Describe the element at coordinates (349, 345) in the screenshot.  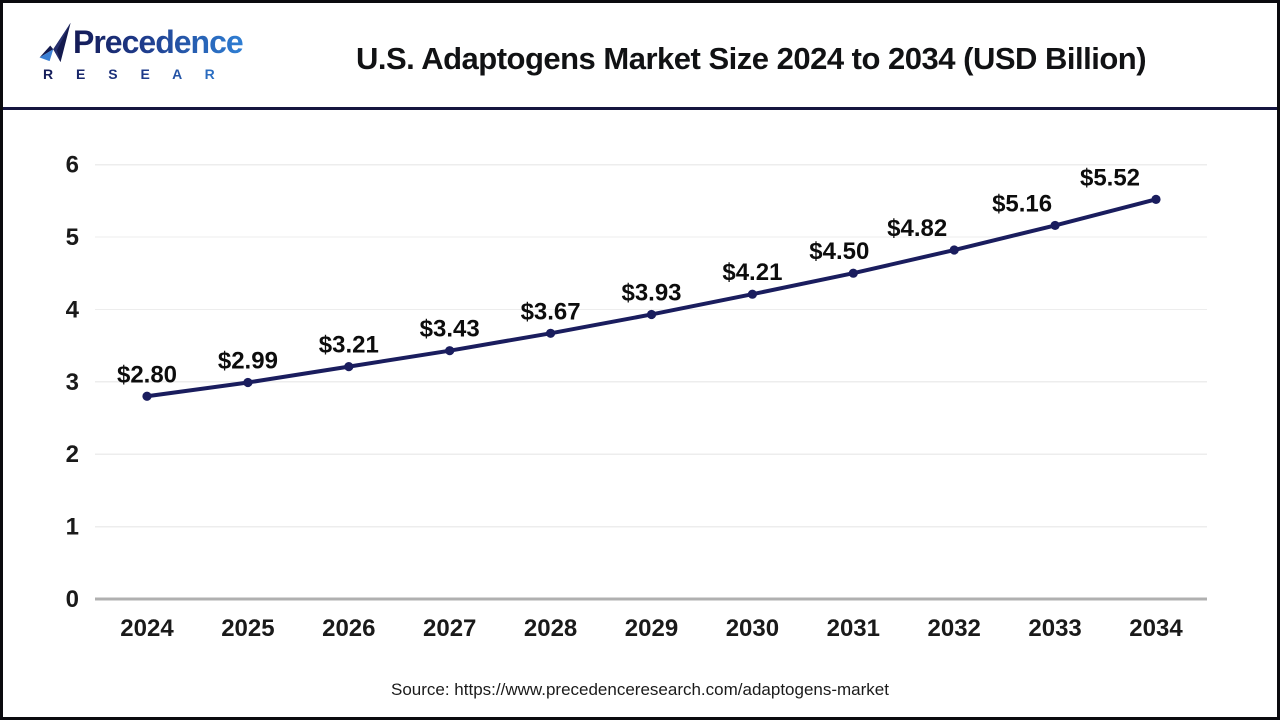
I see `data-point-label: $3.21` at that location.